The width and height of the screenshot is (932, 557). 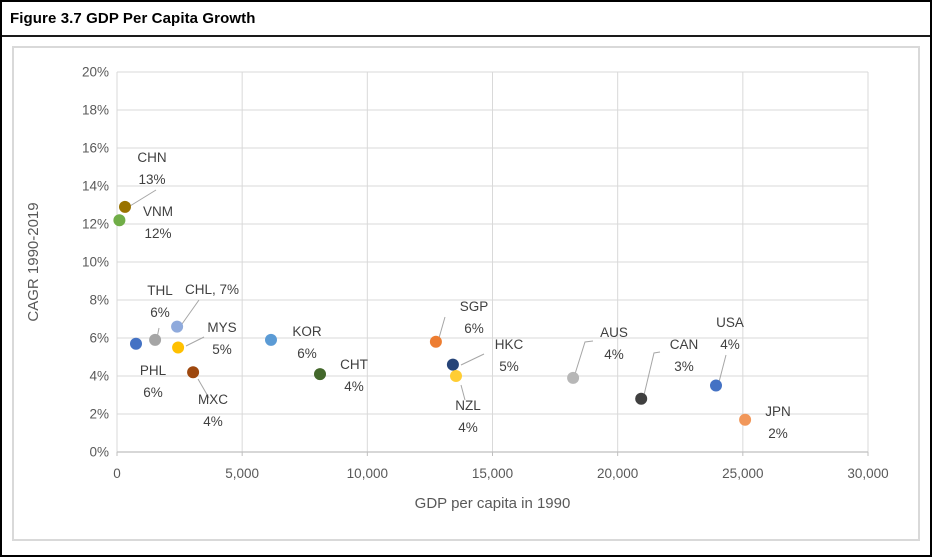 What do you see at coordinates (452, 364) in the screenshot?
I see `data-point-HKC` at bounding box center [452, 364].